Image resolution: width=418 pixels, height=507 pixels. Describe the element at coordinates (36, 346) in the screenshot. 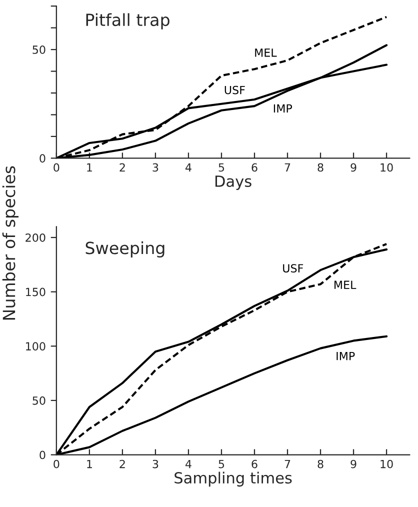

I see `y-tick-label: 100` at that location.